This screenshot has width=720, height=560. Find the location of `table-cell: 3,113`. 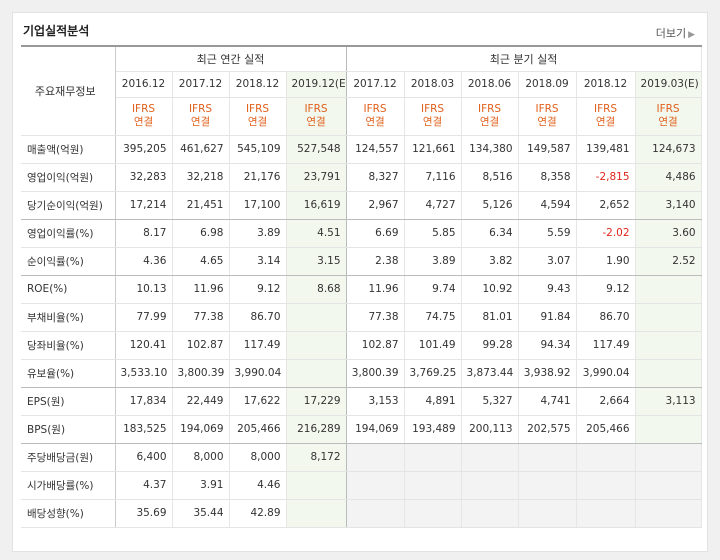

table-cell: 3,113 is located at coordinates (668, 401).